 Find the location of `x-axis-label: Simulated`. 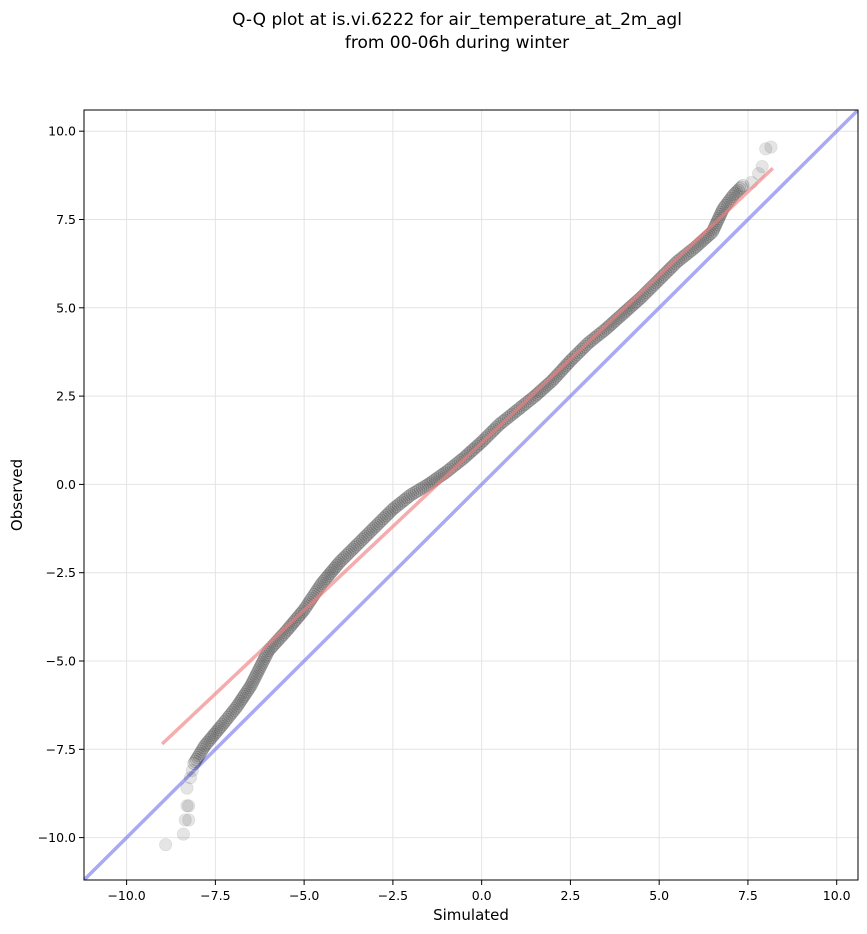

x-axis-label: Simulated is located at coordinates (471, 915).